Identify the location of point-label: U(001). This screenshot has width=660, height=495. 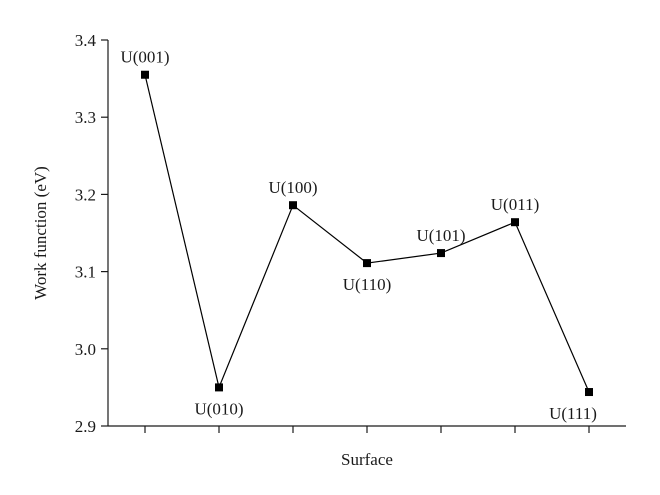
(144, 57).